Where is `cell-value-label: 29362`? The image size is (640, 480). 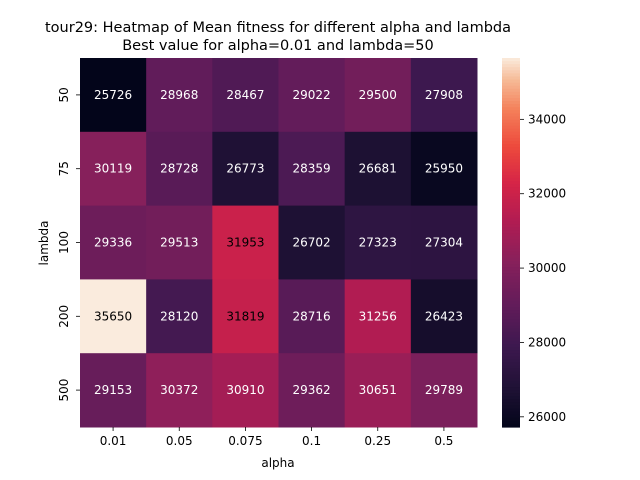
cell-value-label: 29362 is located at coordinates (311, 390).